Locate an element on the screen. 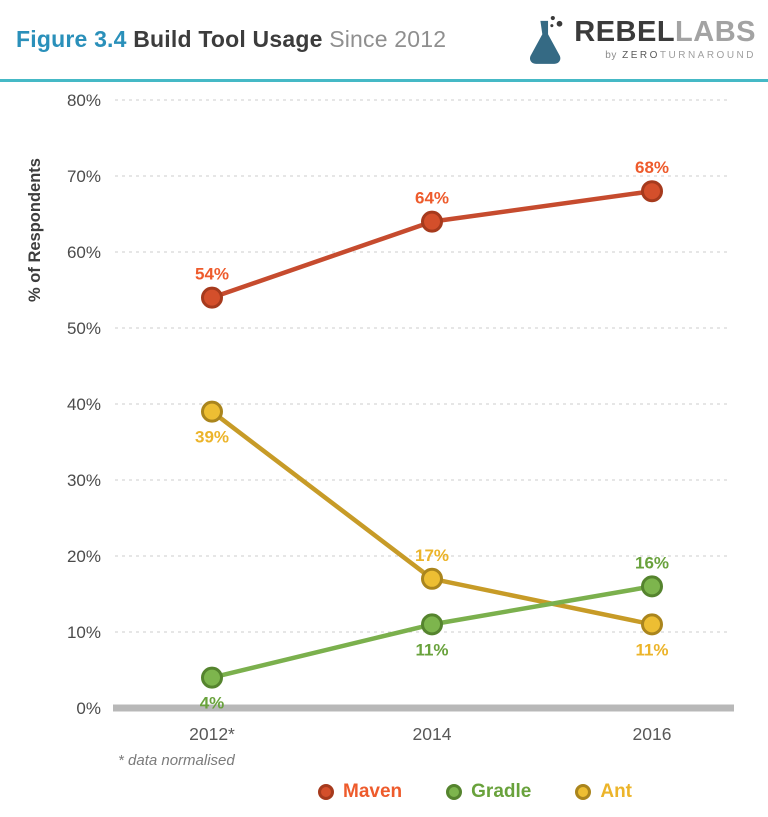 The height and width of the screenshot is (817, 768). data-label-ant: 39% is located at coordinates (212, 437).